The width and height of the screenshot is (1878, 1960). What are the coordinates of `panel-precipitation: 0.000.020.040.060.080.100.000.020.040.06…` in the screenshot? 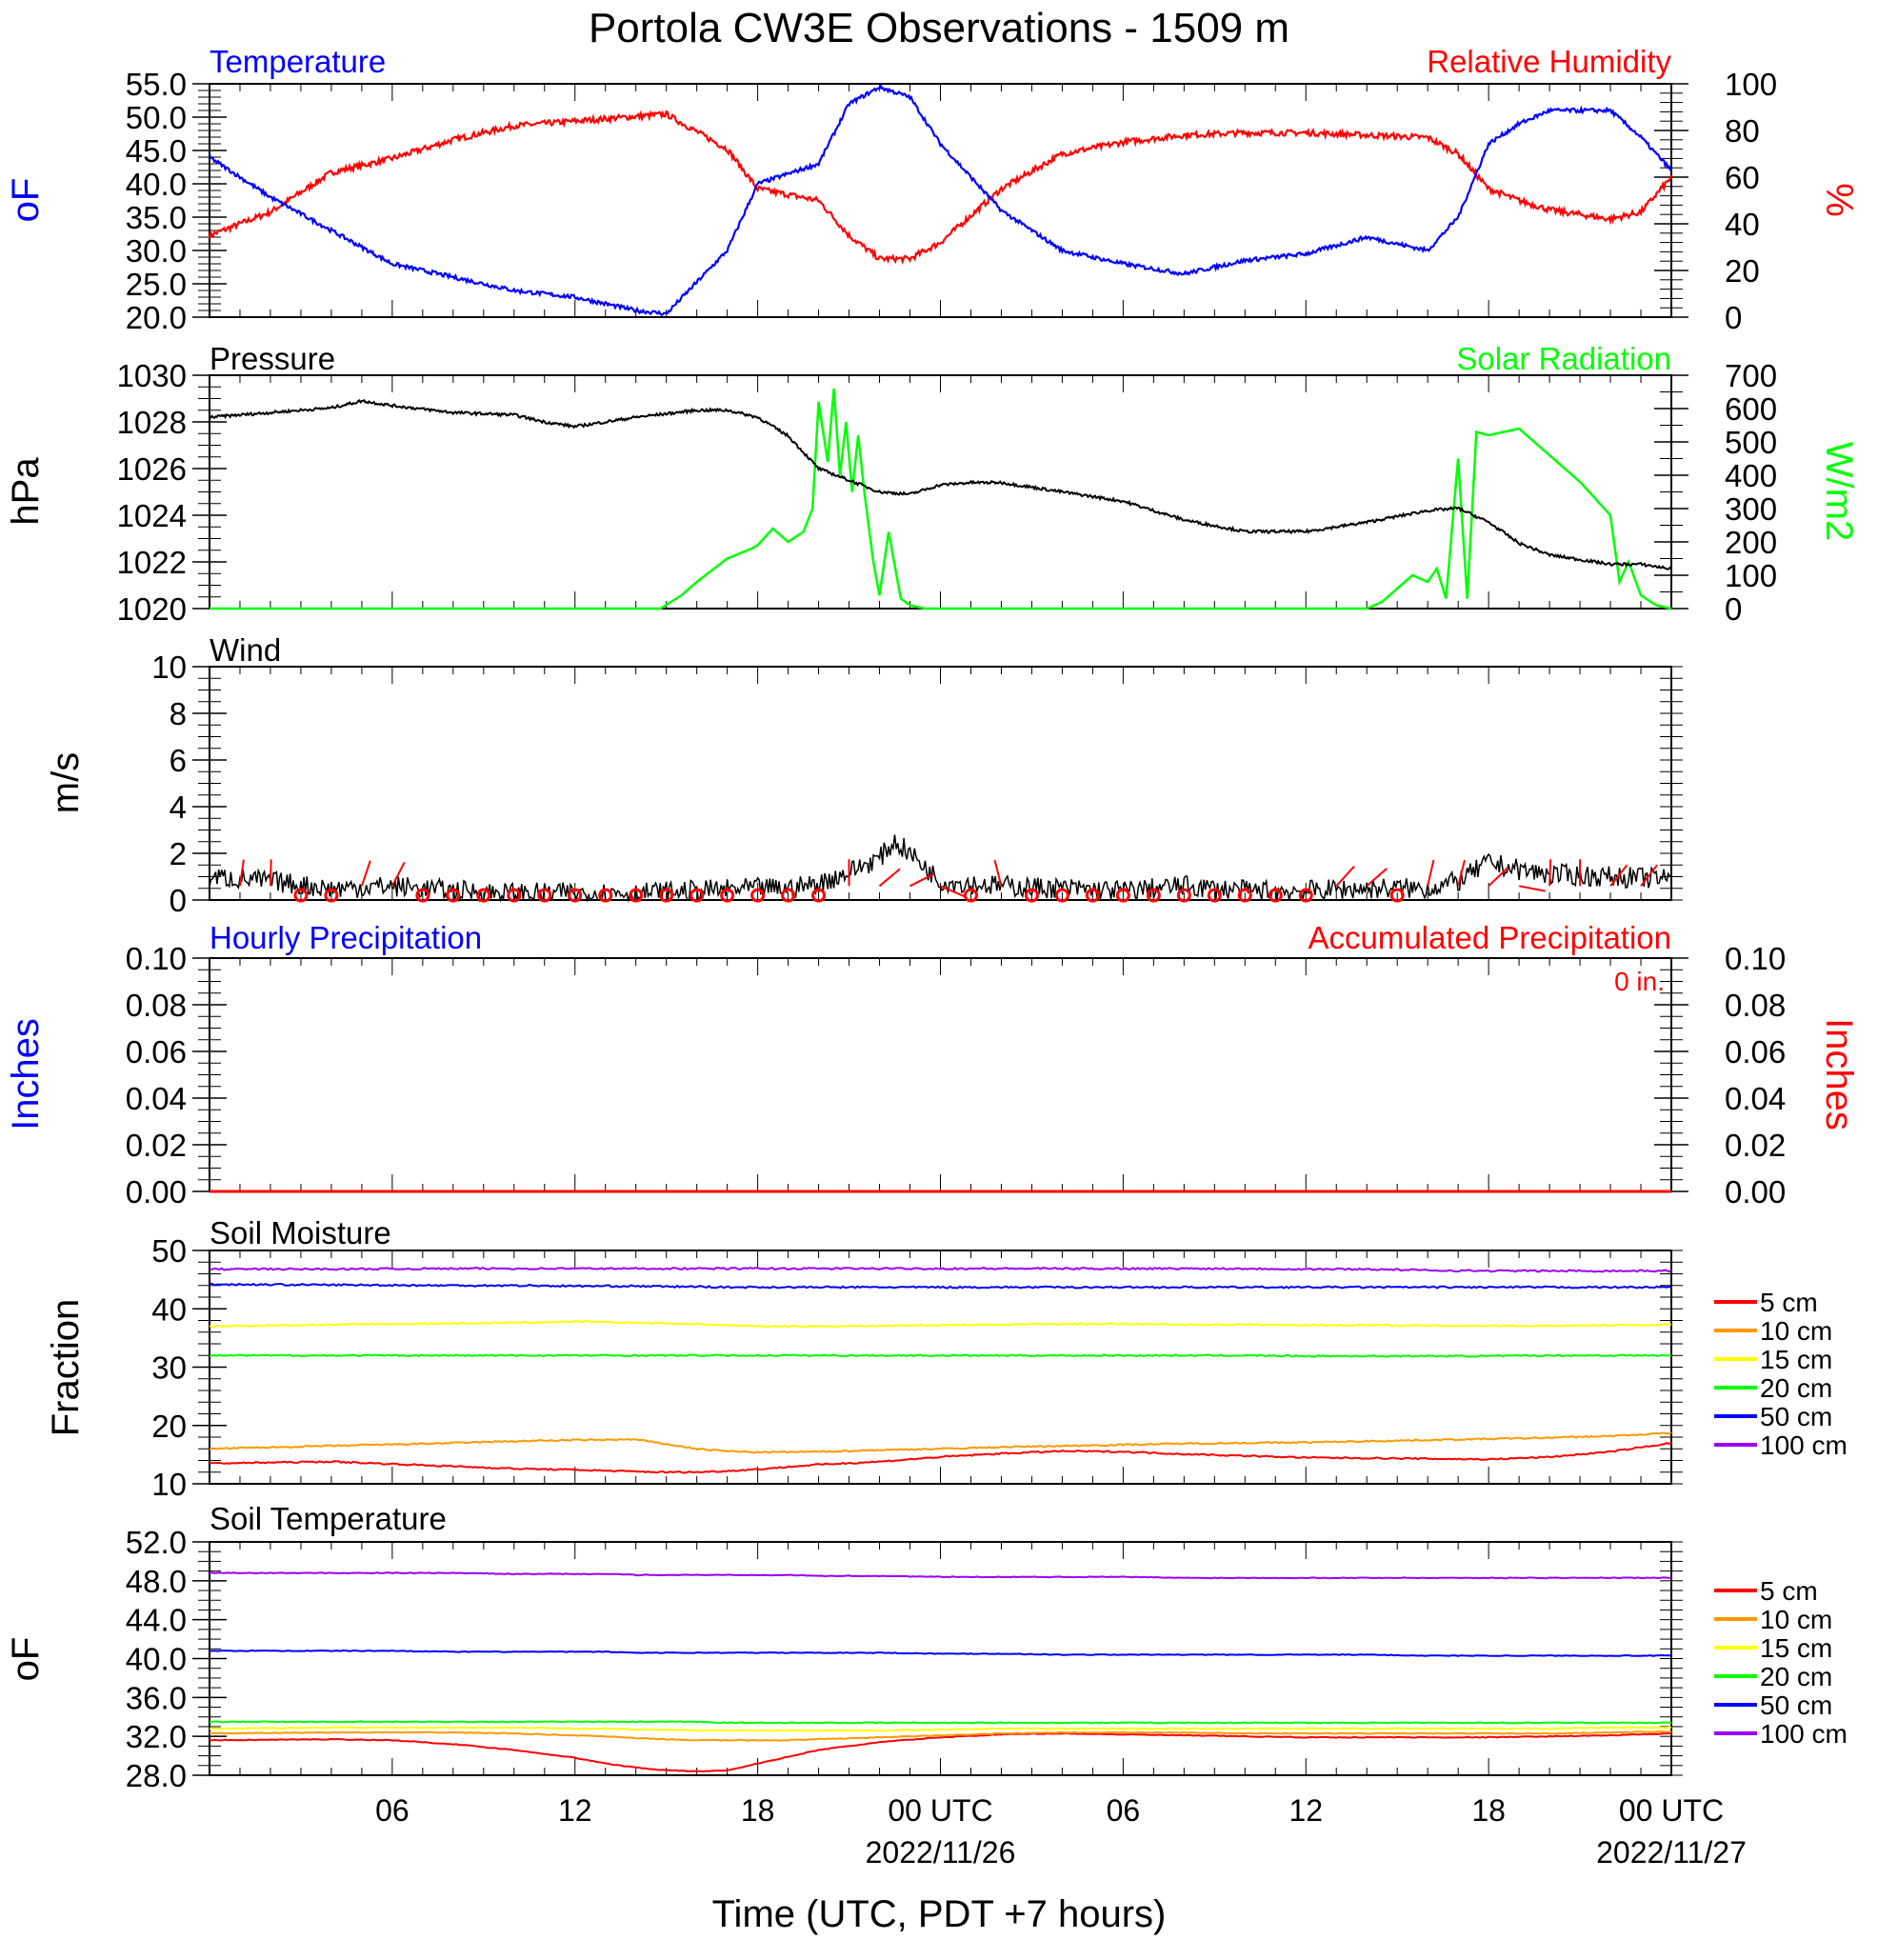 It's located at (932, 1065).